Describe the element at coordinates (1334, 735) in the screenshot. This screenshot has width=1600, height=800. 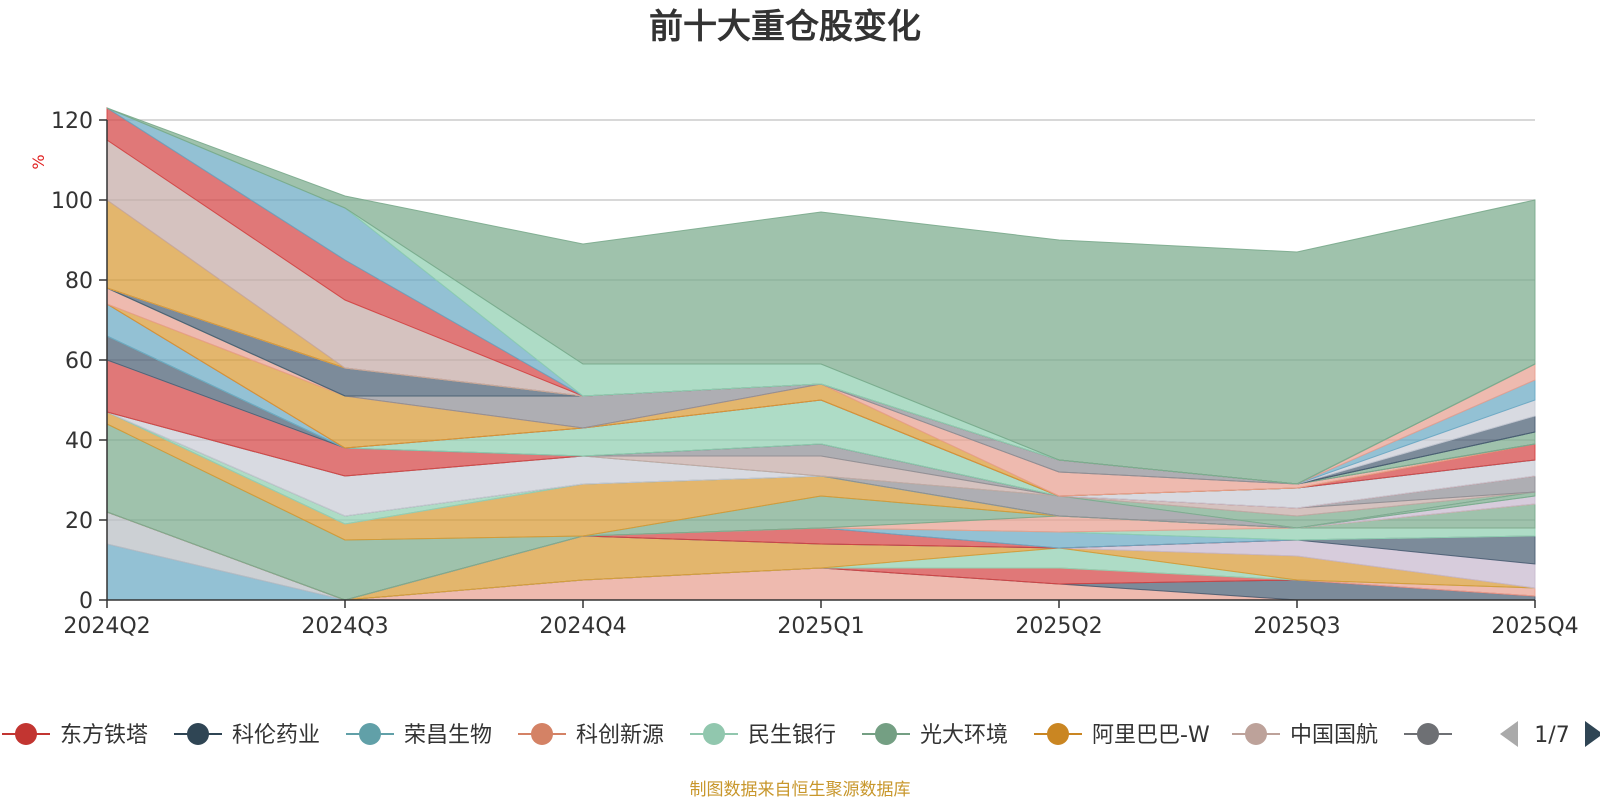
I see `legend-label: 中国国航` at that location.